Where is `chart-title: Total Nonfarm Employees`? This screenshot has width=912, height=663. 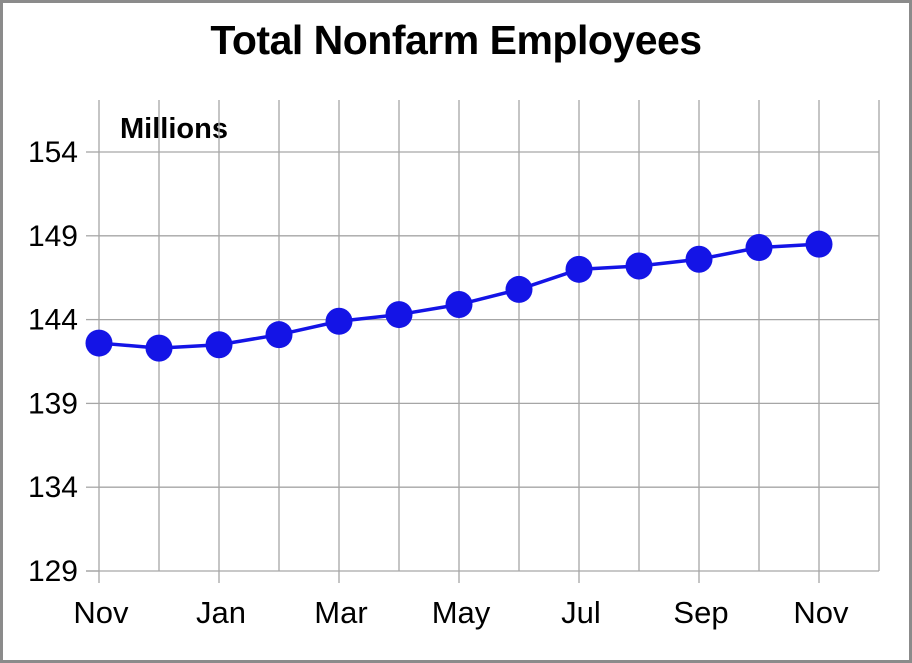
chart-title: Total Nonfarm Employees is located at coordinates (456, 40).